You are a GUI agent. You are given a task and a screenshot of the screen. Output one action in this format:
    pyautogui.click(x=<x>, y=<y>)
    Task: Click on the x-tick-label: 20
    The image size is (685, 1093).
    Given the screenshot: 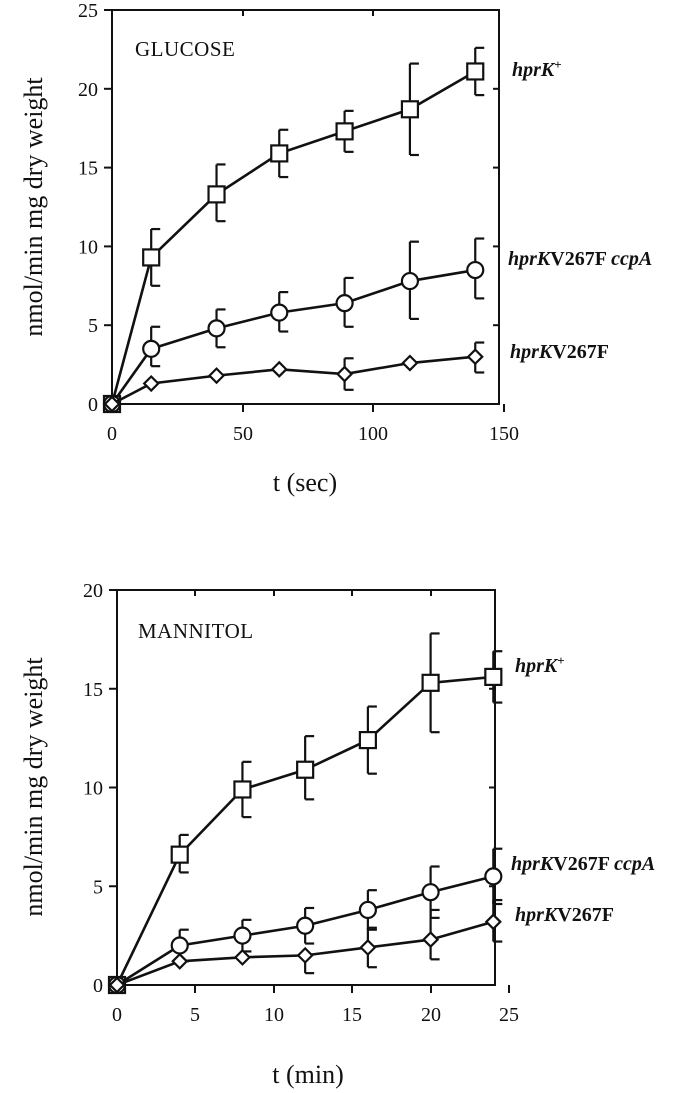 What is the action you would take?
    pyautogui.click(x=431, y=1015)
    